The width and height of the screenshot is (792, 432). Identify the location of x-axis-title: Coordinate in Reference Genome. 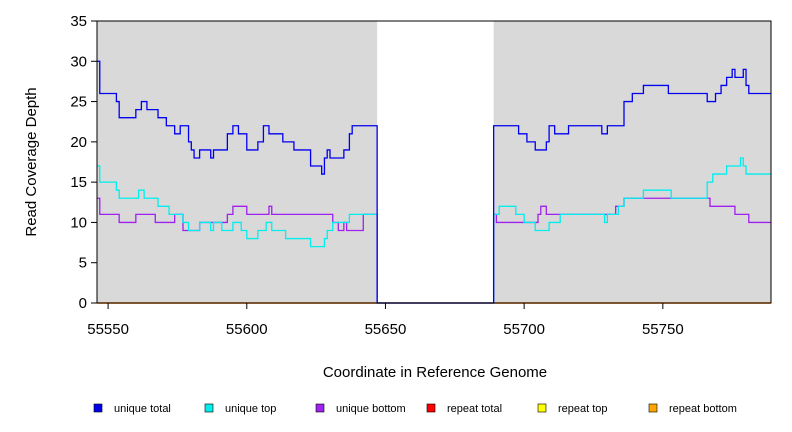
(435, 372).